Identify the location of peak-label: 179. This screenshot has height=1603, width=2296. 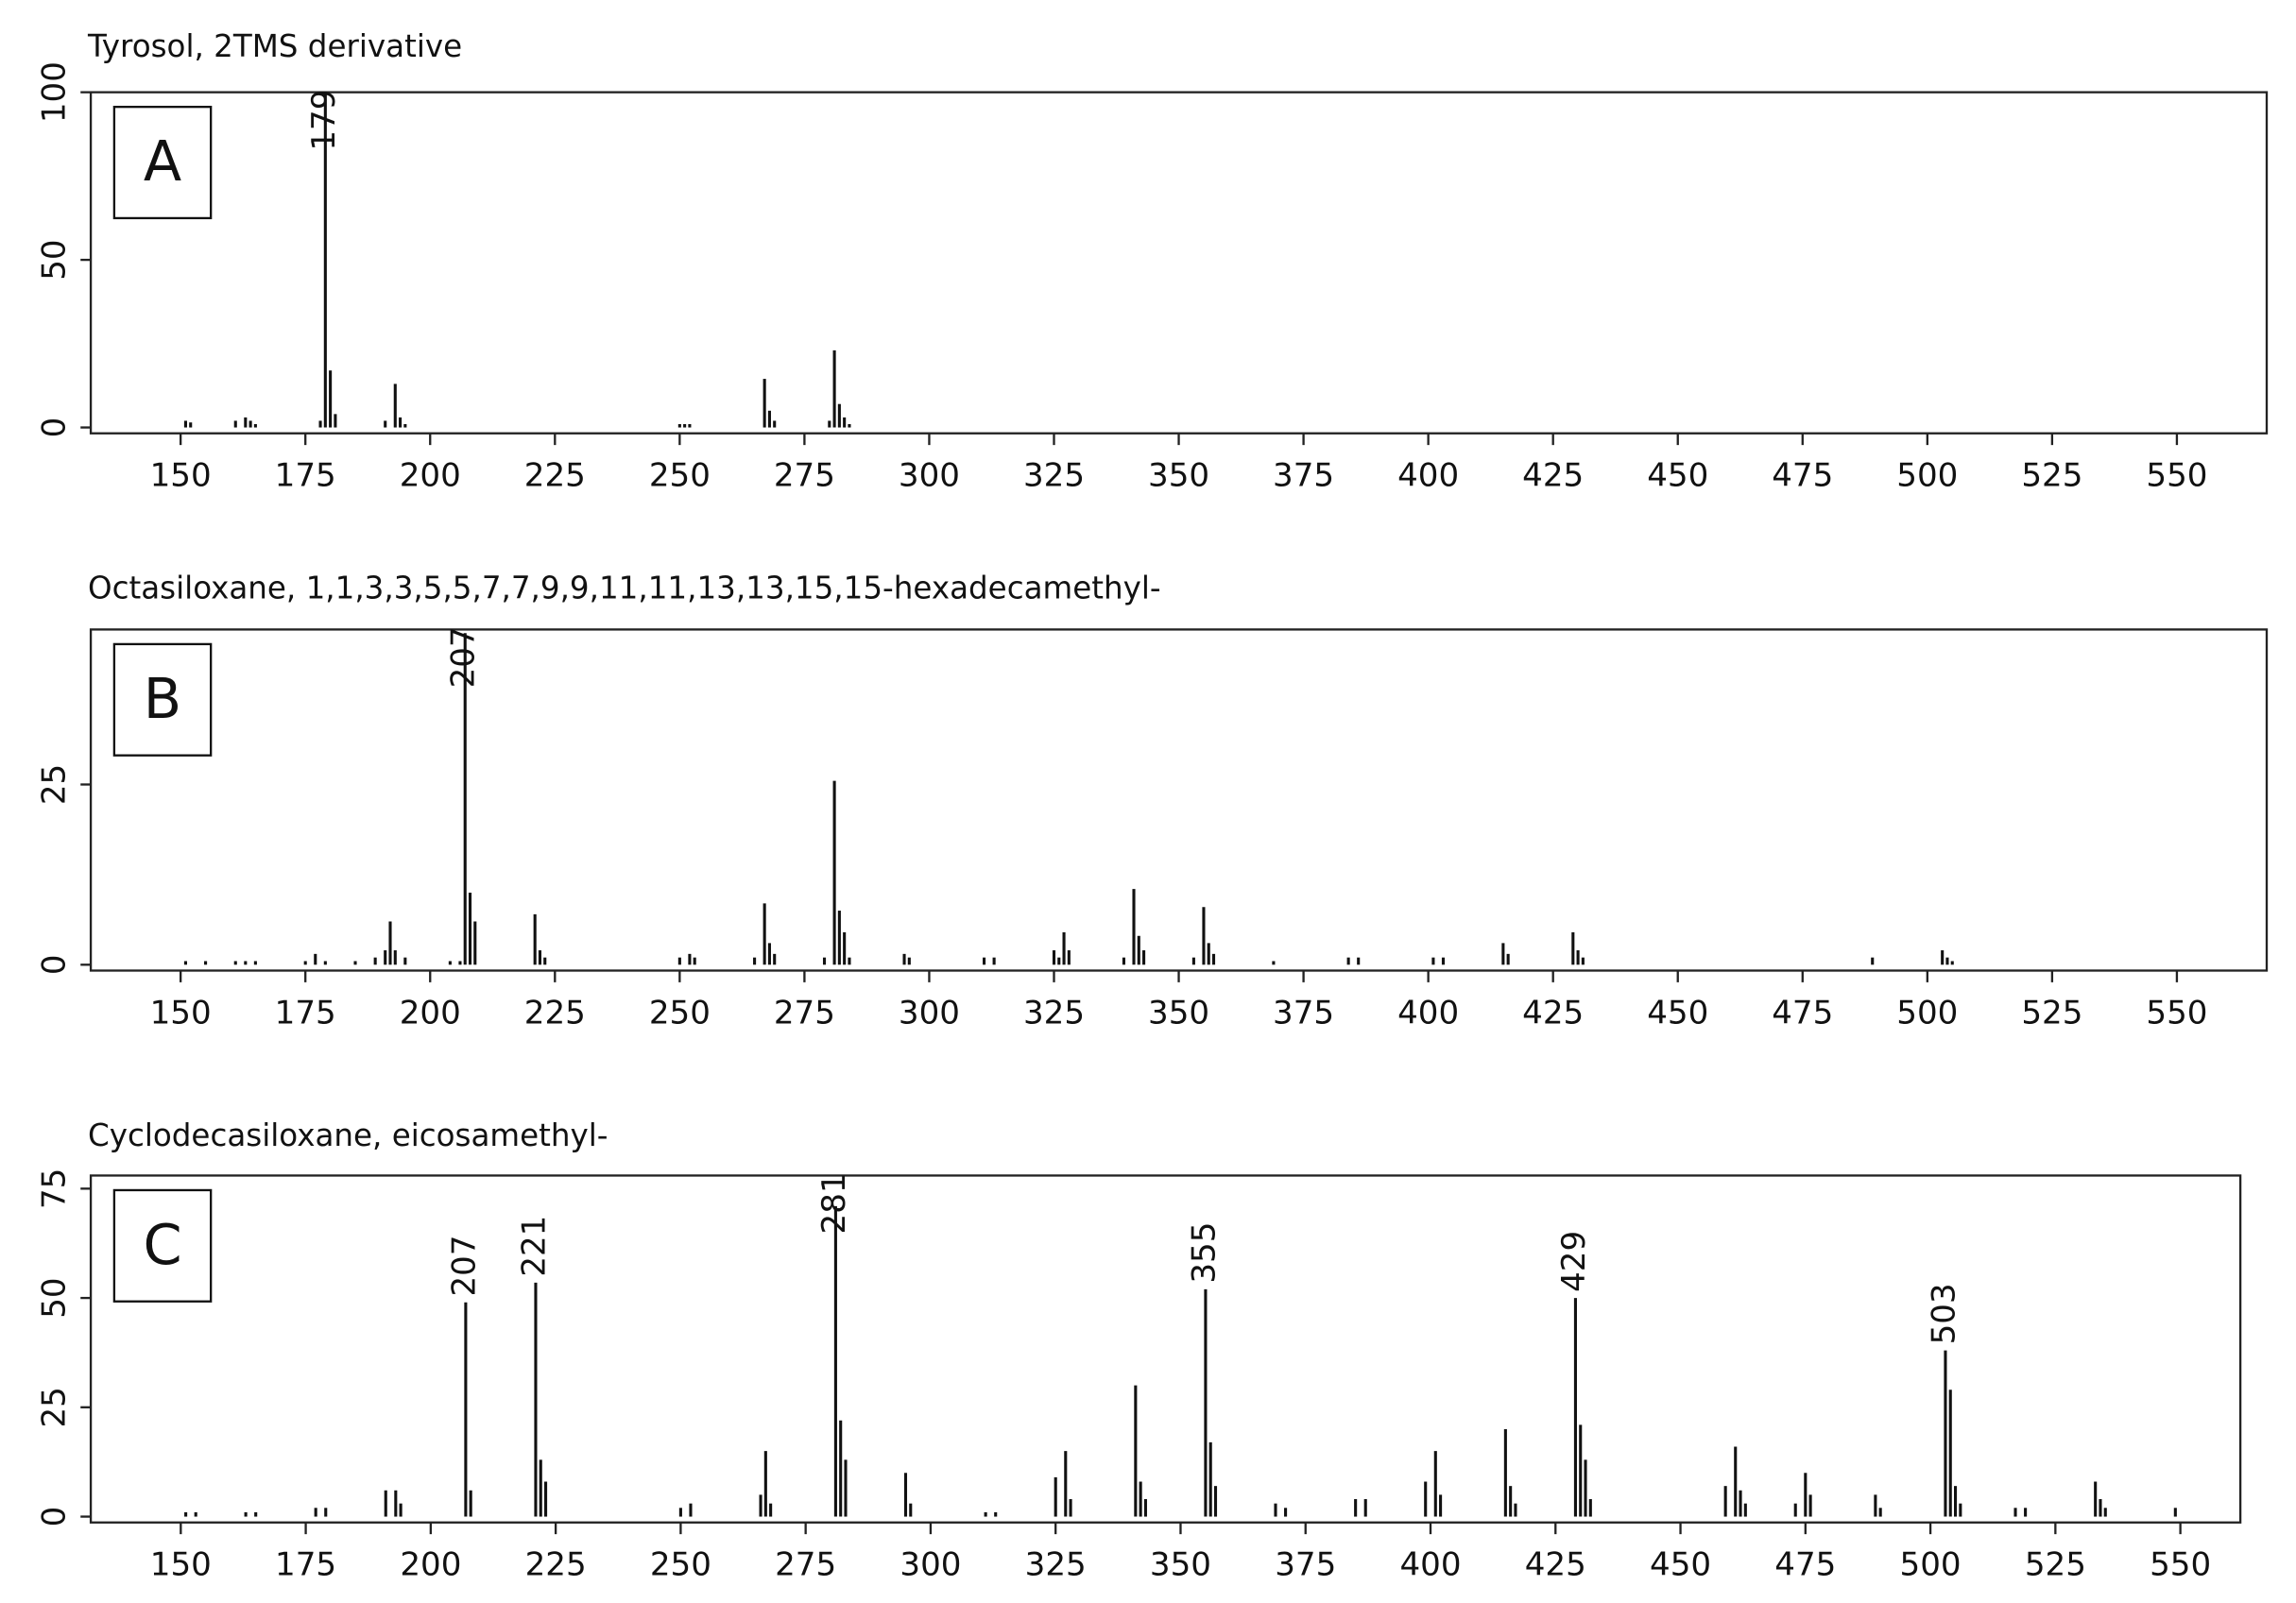
(324, 121).